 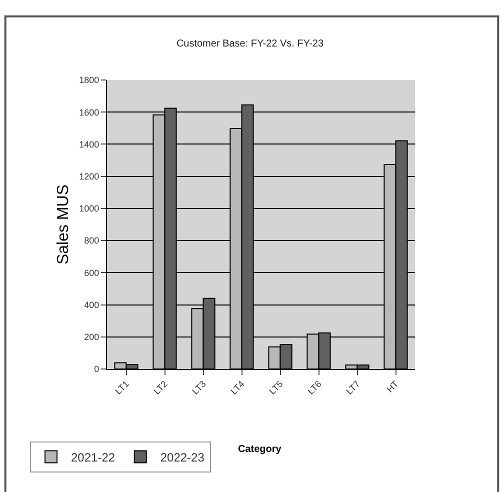 I want to click on y-tick-label: 800, so click(x=92, y=241).